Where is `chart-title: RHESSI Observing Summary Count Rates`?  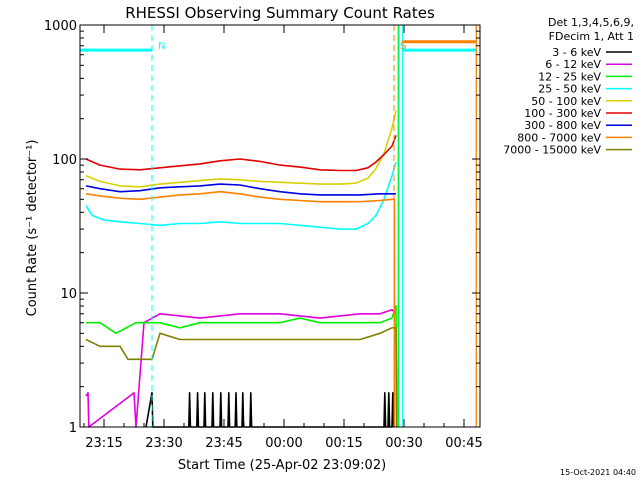 chart-title: RHESSI Observing Summary Count Rates is located at coordinates (280, 13).